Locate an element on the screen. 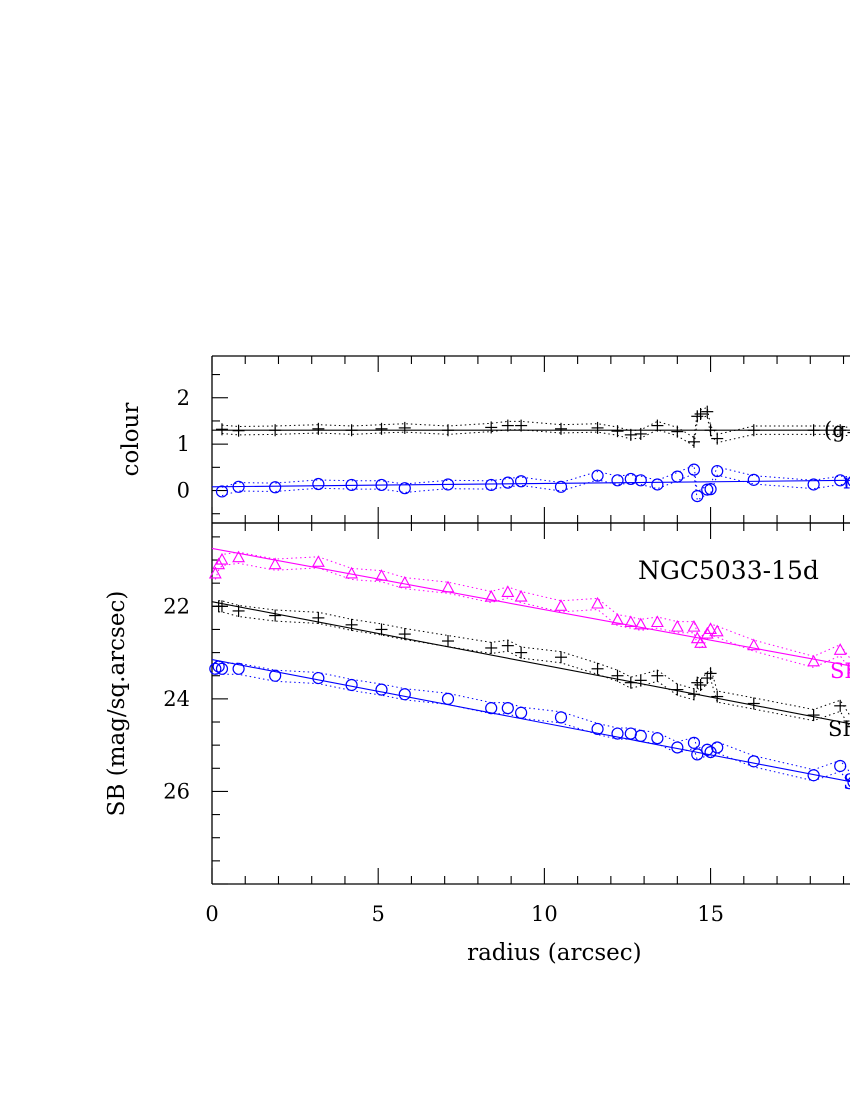 This screenshot has height=1100, width=850. series-0: (g is located at coordinates (531, 426).